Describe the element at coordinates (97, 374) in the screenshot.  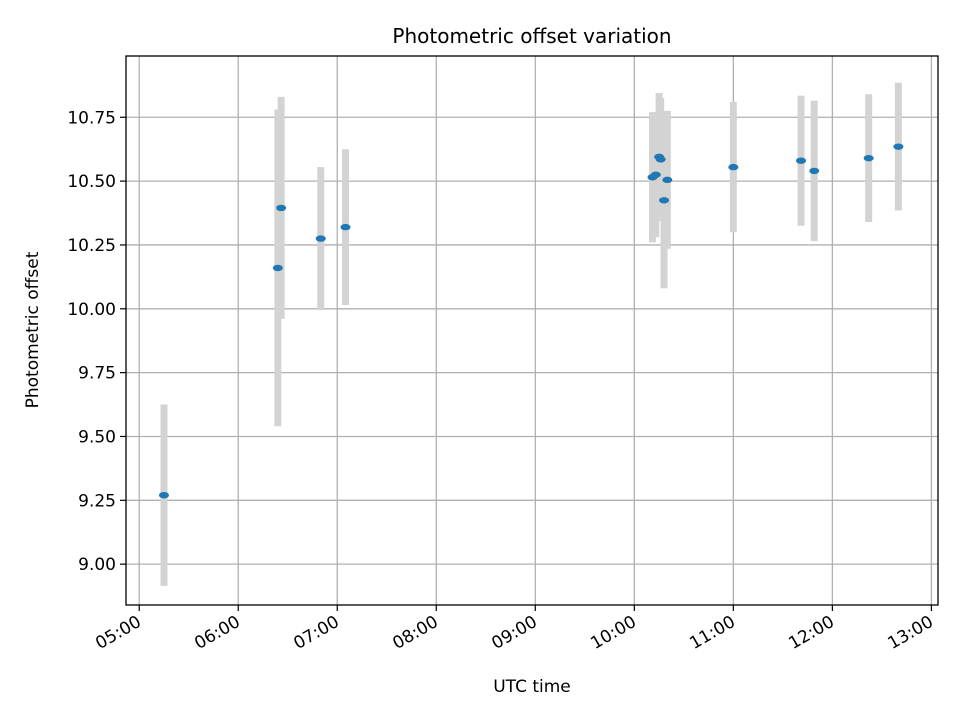
I see `y-tick-label: 9.75` at that location.